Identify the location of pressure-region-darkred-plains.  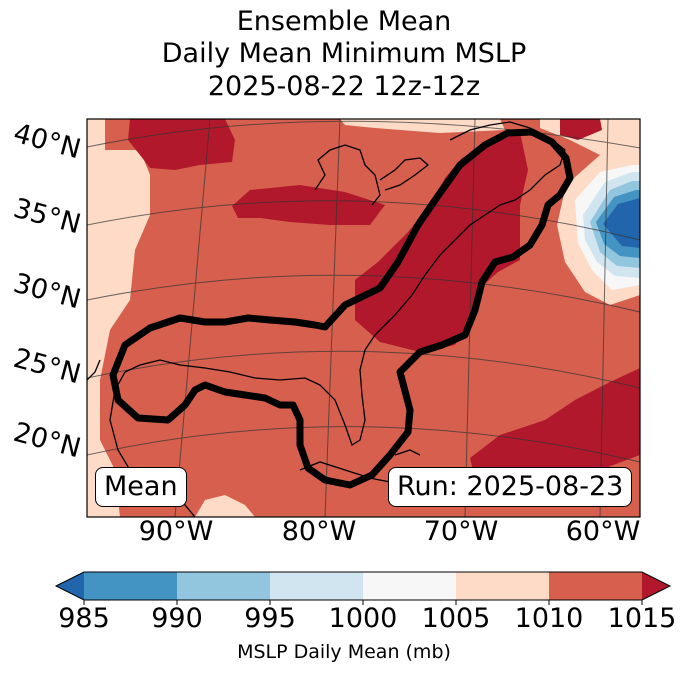
(308, 205).